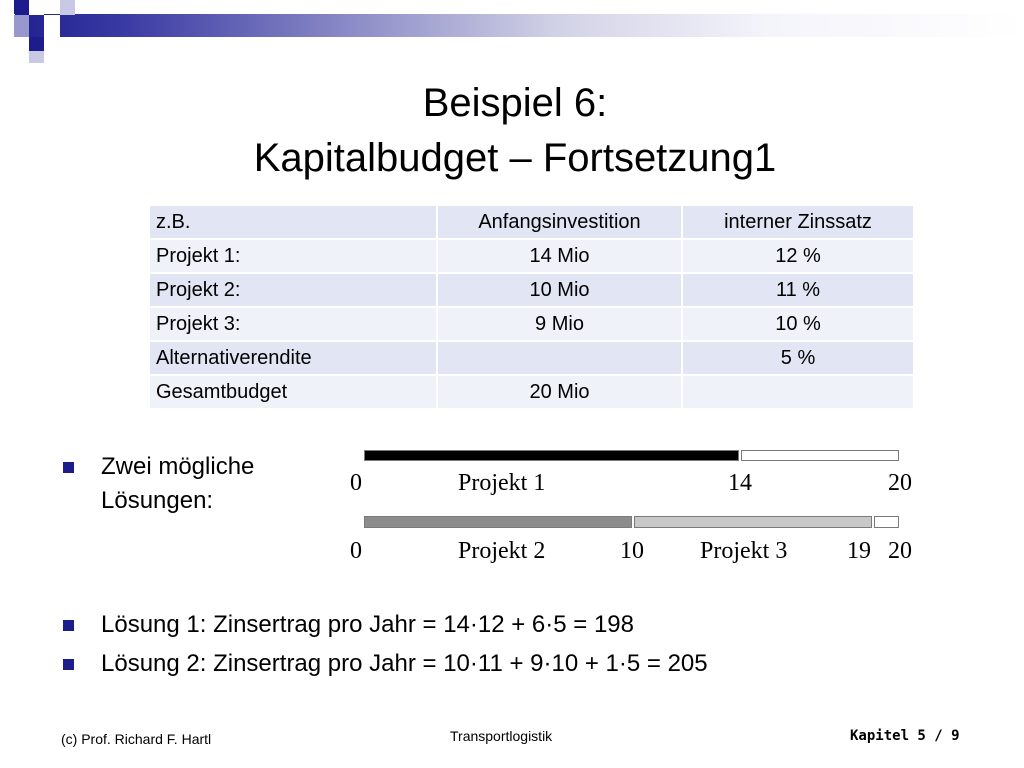  Describe the element at coordinates (798, 358) in the screenshot. I see `table-cell: 5 %` at that location.